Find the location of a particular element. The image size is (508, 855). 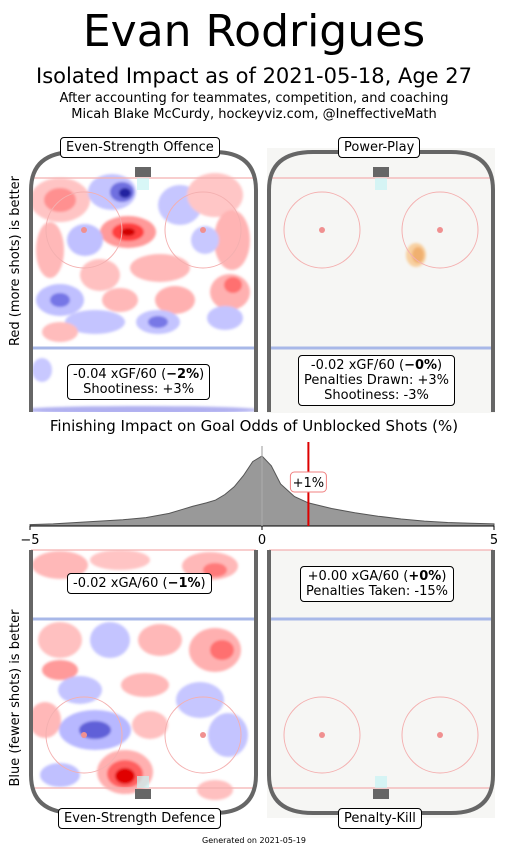

pp-heatmap is located at coordinates (416, 255).